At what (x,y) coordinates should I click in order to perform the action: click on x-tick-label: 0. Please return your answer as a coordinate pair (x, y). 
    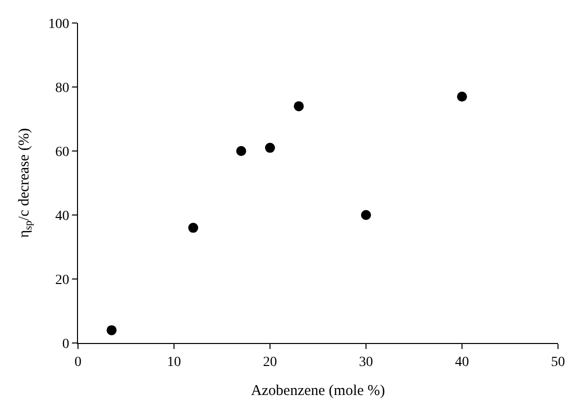
    Looking at the image, I should click on (78, 362).